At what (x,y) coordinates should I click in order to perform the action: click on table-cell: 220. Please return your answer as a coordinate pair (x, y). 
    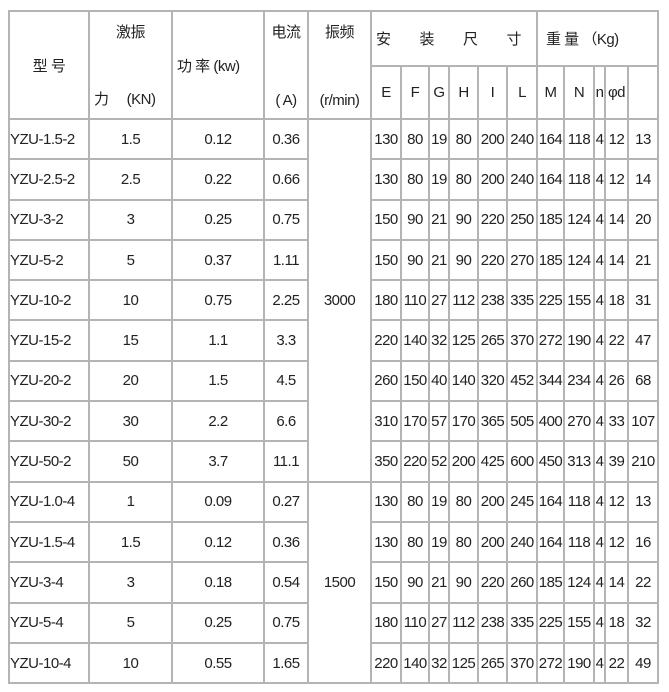
    Looking at the image, I should click on (492, 582).